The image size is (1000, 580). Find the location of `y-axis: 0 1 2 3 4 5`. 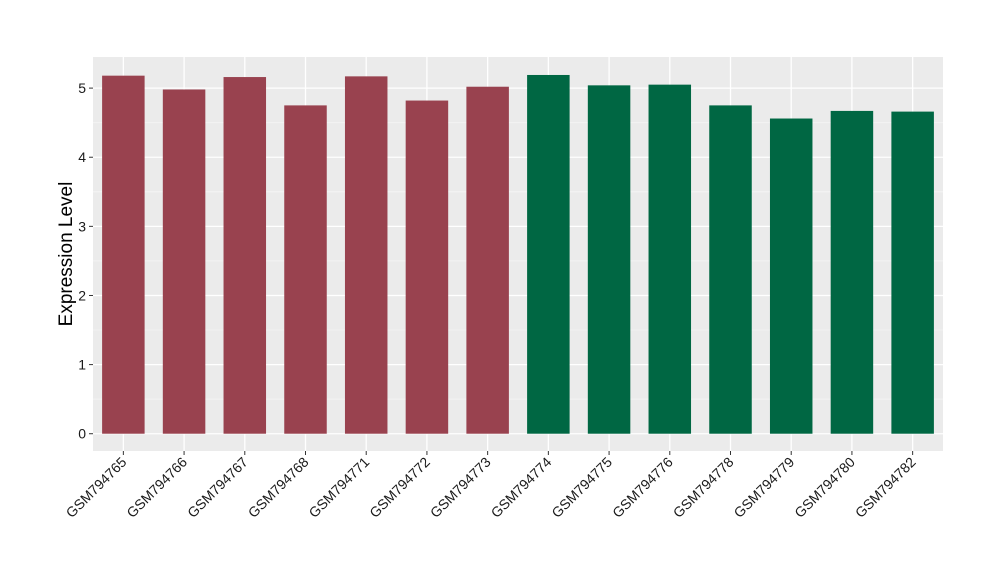

y-axis: 0 1 2 3 4 5 is located at coordinates (85, 261).